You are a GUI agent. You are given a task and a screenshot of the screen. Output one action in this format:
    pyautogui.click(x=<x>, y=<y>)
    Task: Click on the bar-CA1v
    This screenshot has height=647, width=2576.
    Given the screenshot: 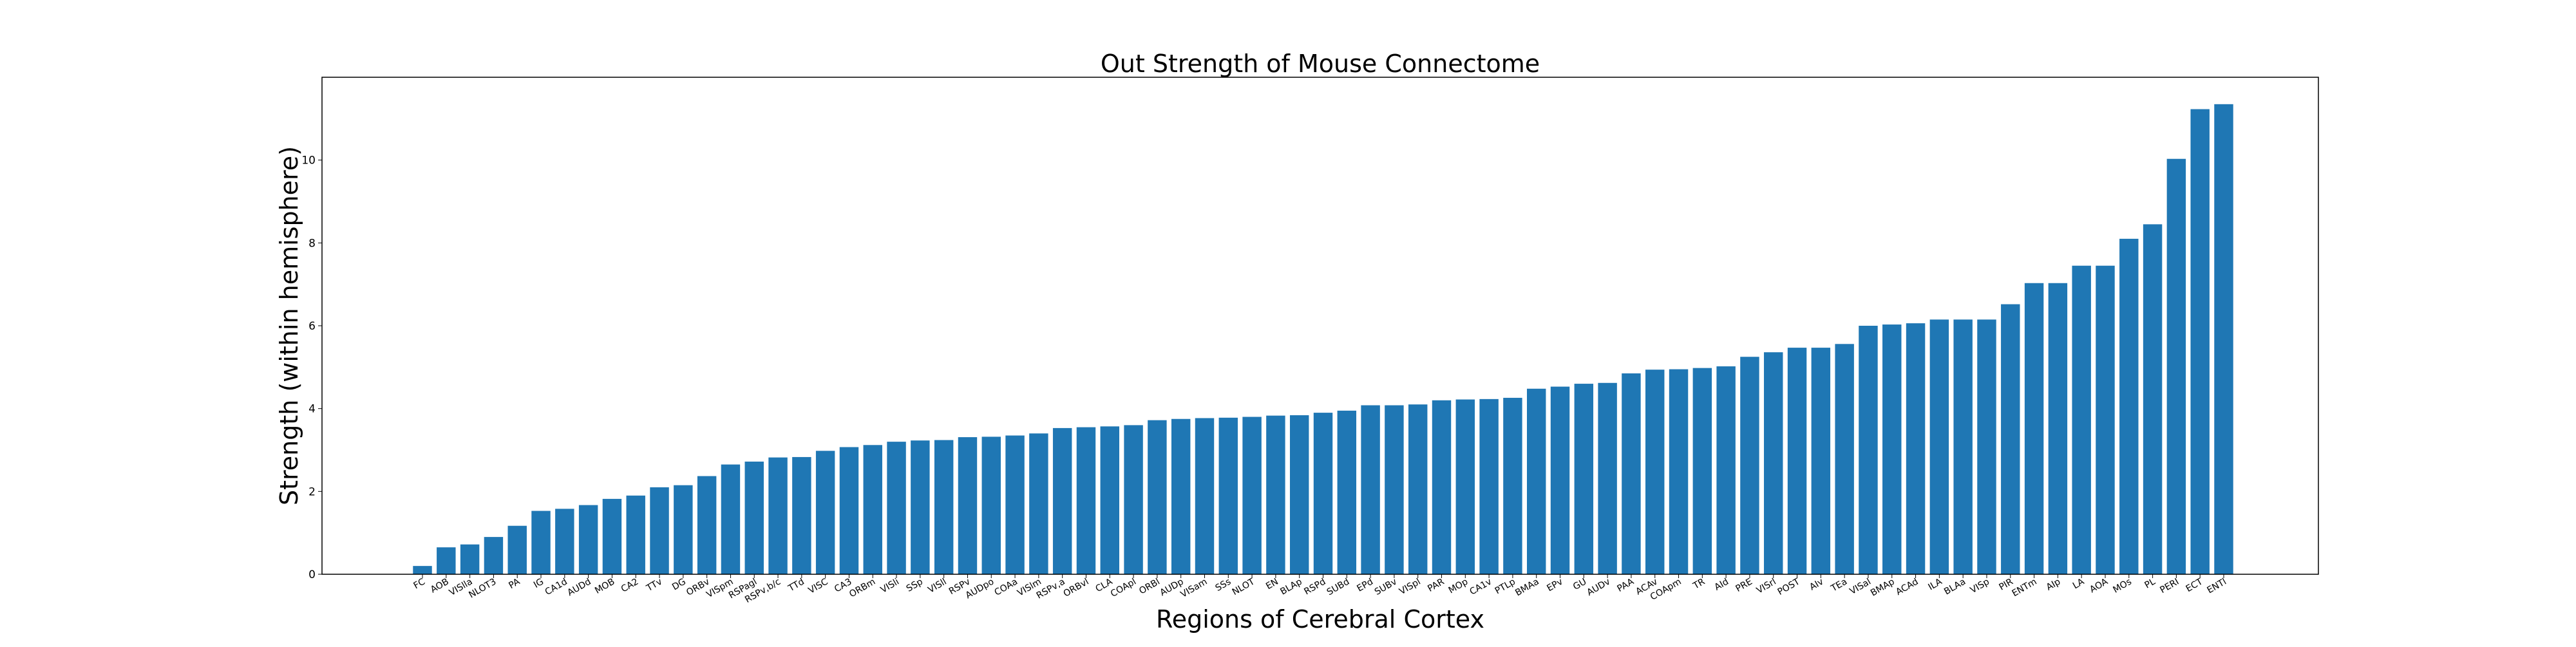 What is the action you would take?
    pyautogui.click(x=1489, y=486)
    